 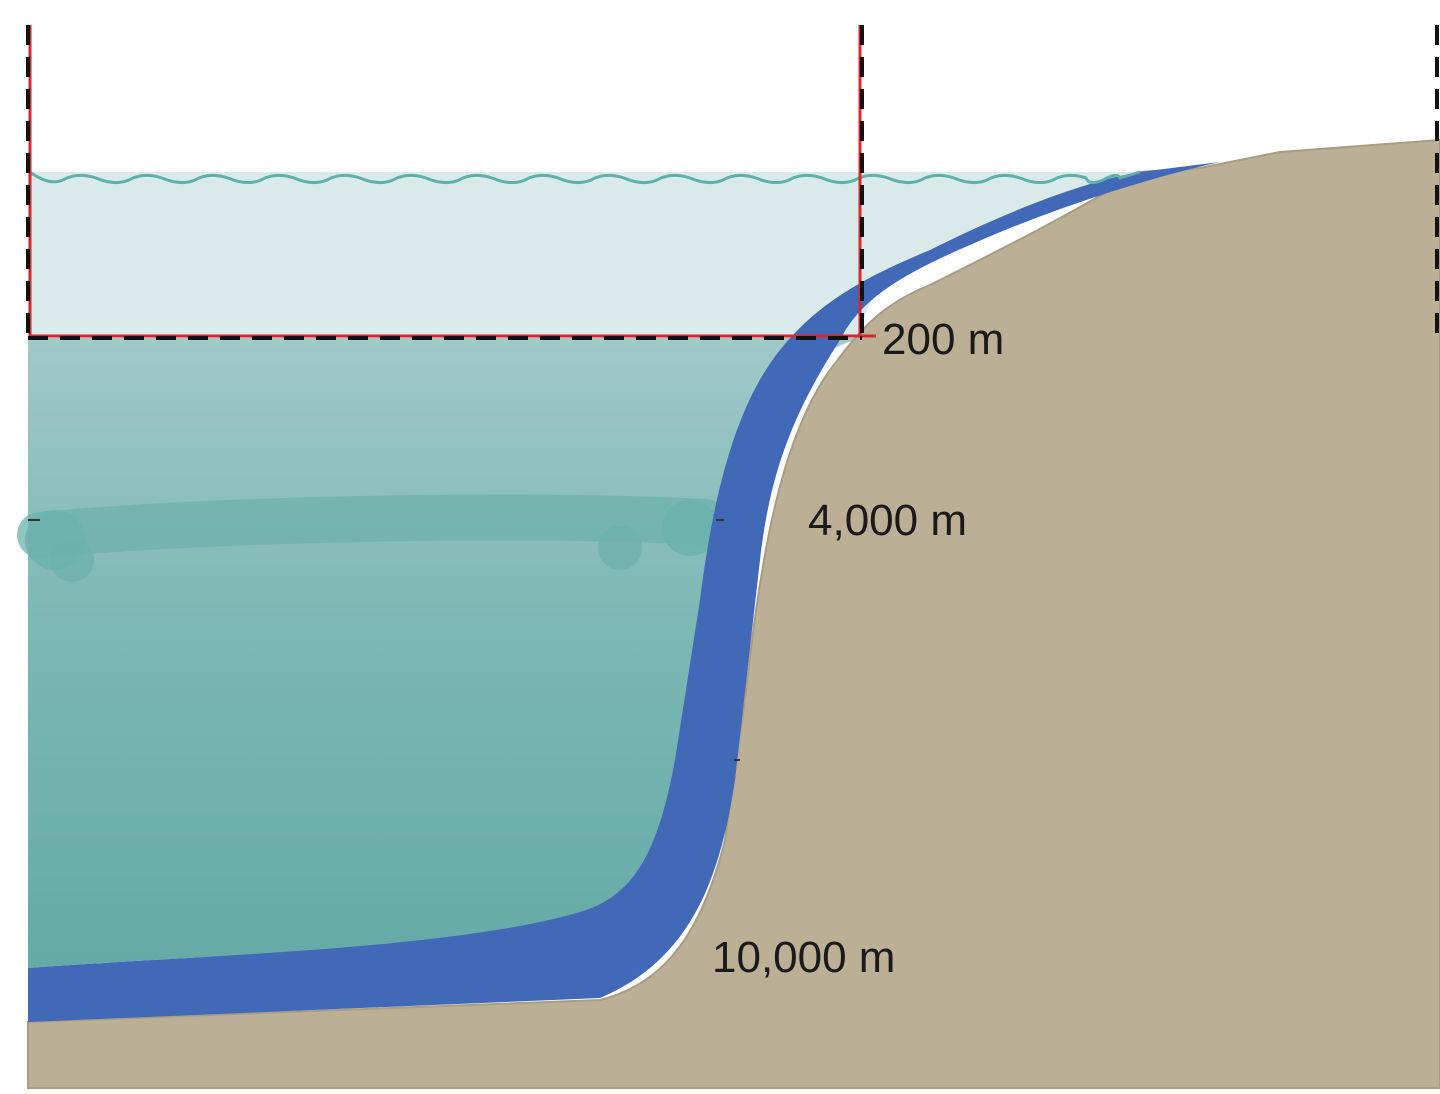 I want to click on depth-label-10000m: 10,000 m, so click(x=803, y=957).